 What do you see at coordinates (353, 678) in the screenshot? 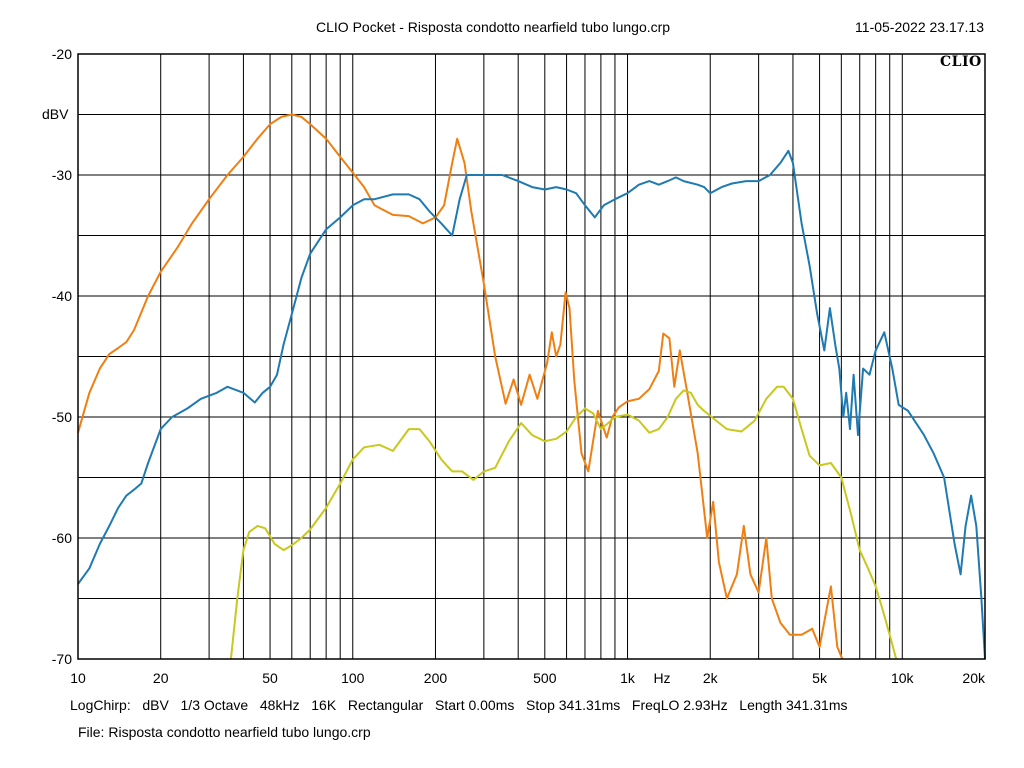
I see `x-tick-label: 100` at bounding box center [353, 678].